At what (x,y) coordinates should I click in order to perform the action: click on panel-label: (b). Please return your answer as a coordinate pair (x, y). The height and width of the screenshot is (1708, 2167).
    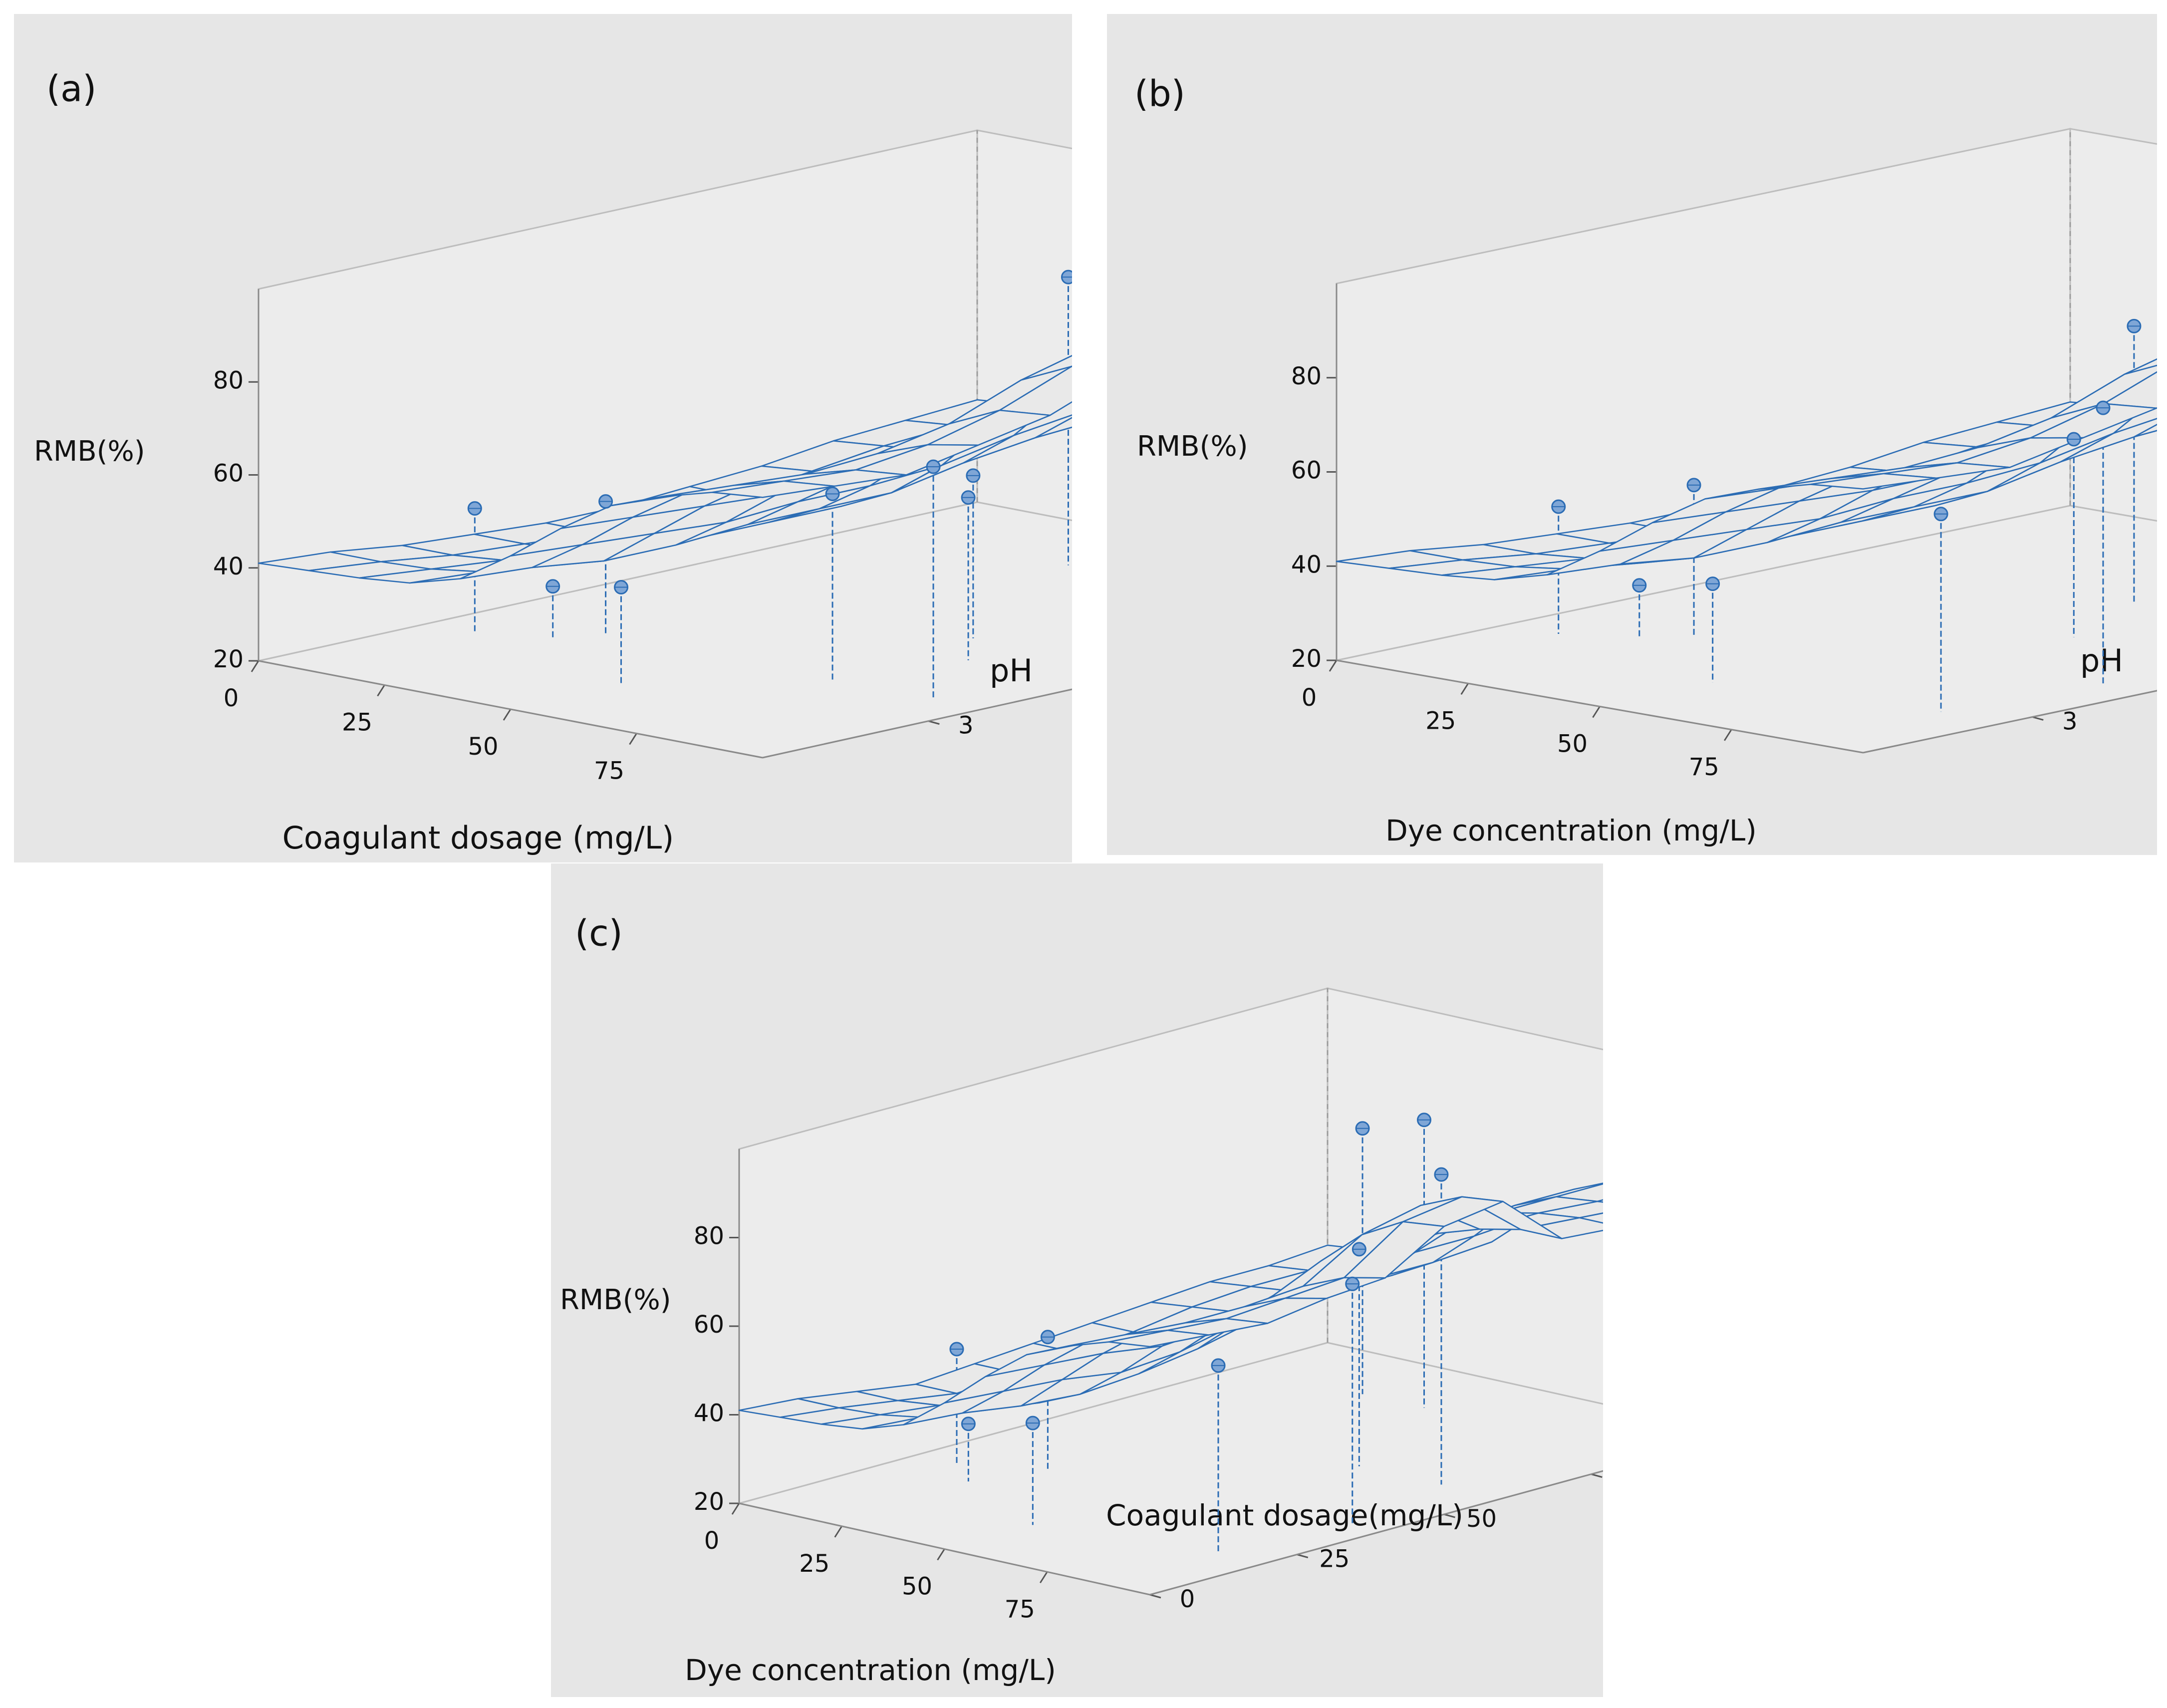
    Looking at the image, I should click on (1159, 94).